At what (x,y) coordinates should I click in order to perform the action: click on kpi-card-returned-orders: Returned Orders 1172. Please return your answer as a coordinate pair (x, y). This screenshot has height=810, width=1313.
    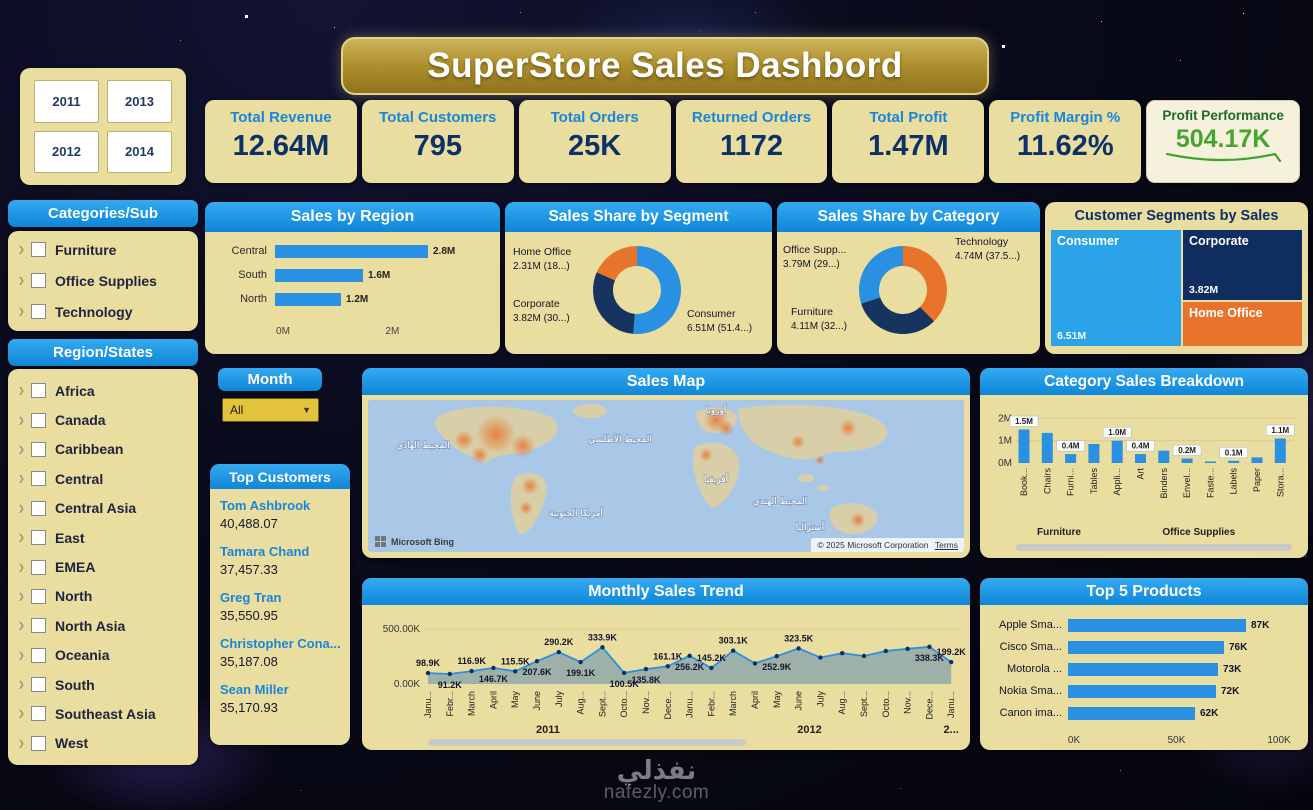
    Looking at the image, I should click on (751, 141).